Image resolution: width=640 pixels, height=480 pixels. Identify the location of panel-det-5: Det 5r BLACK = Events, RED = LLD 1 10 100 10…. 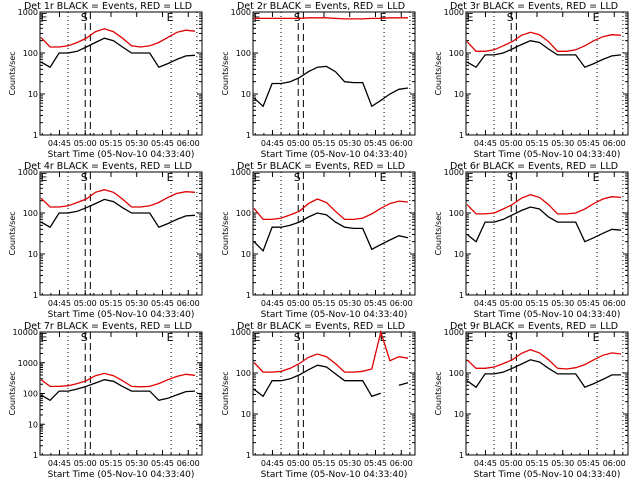
(318, 240).